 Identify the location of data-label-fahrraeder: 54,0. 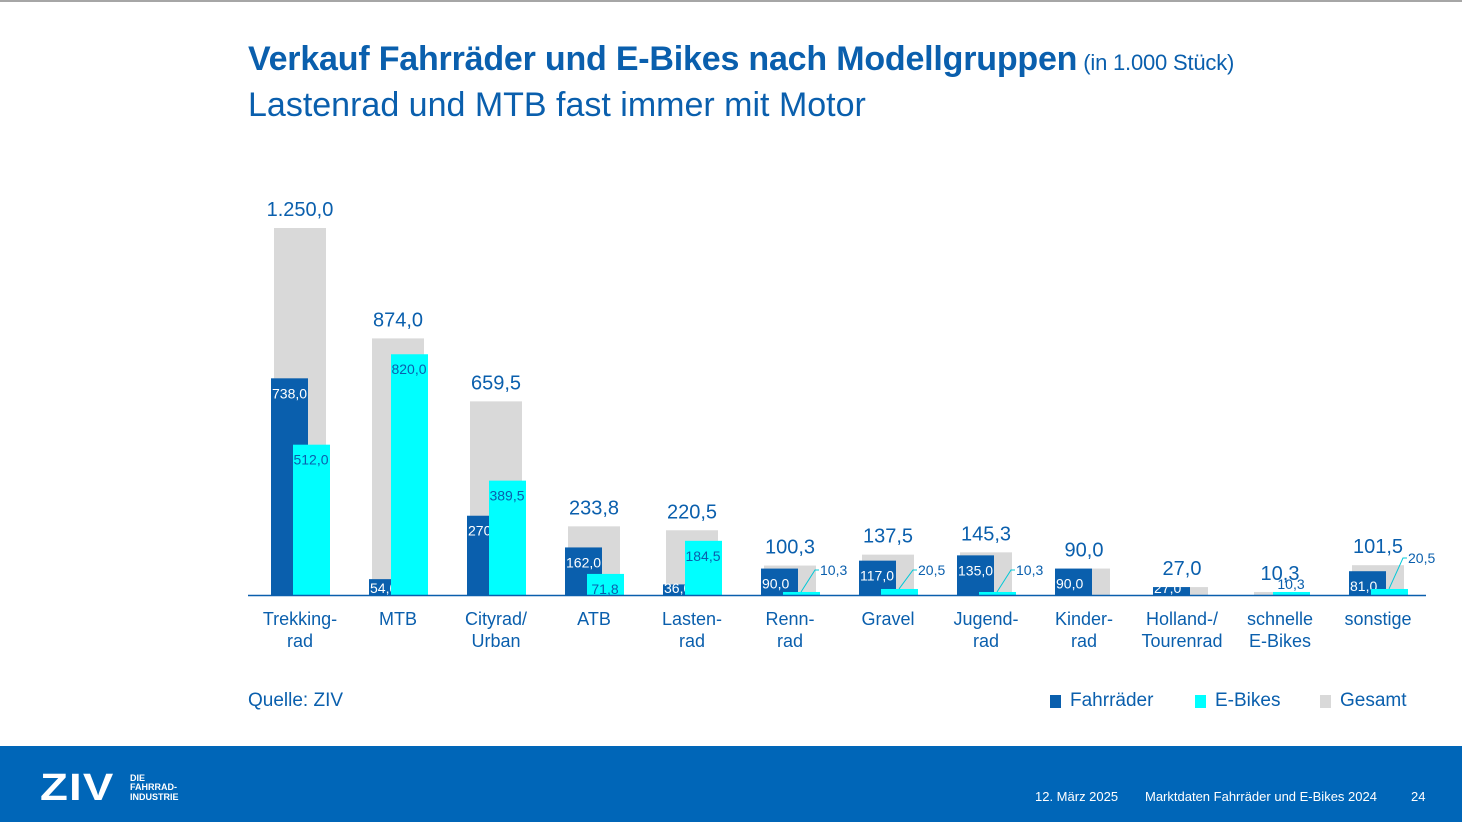
(383, 588).